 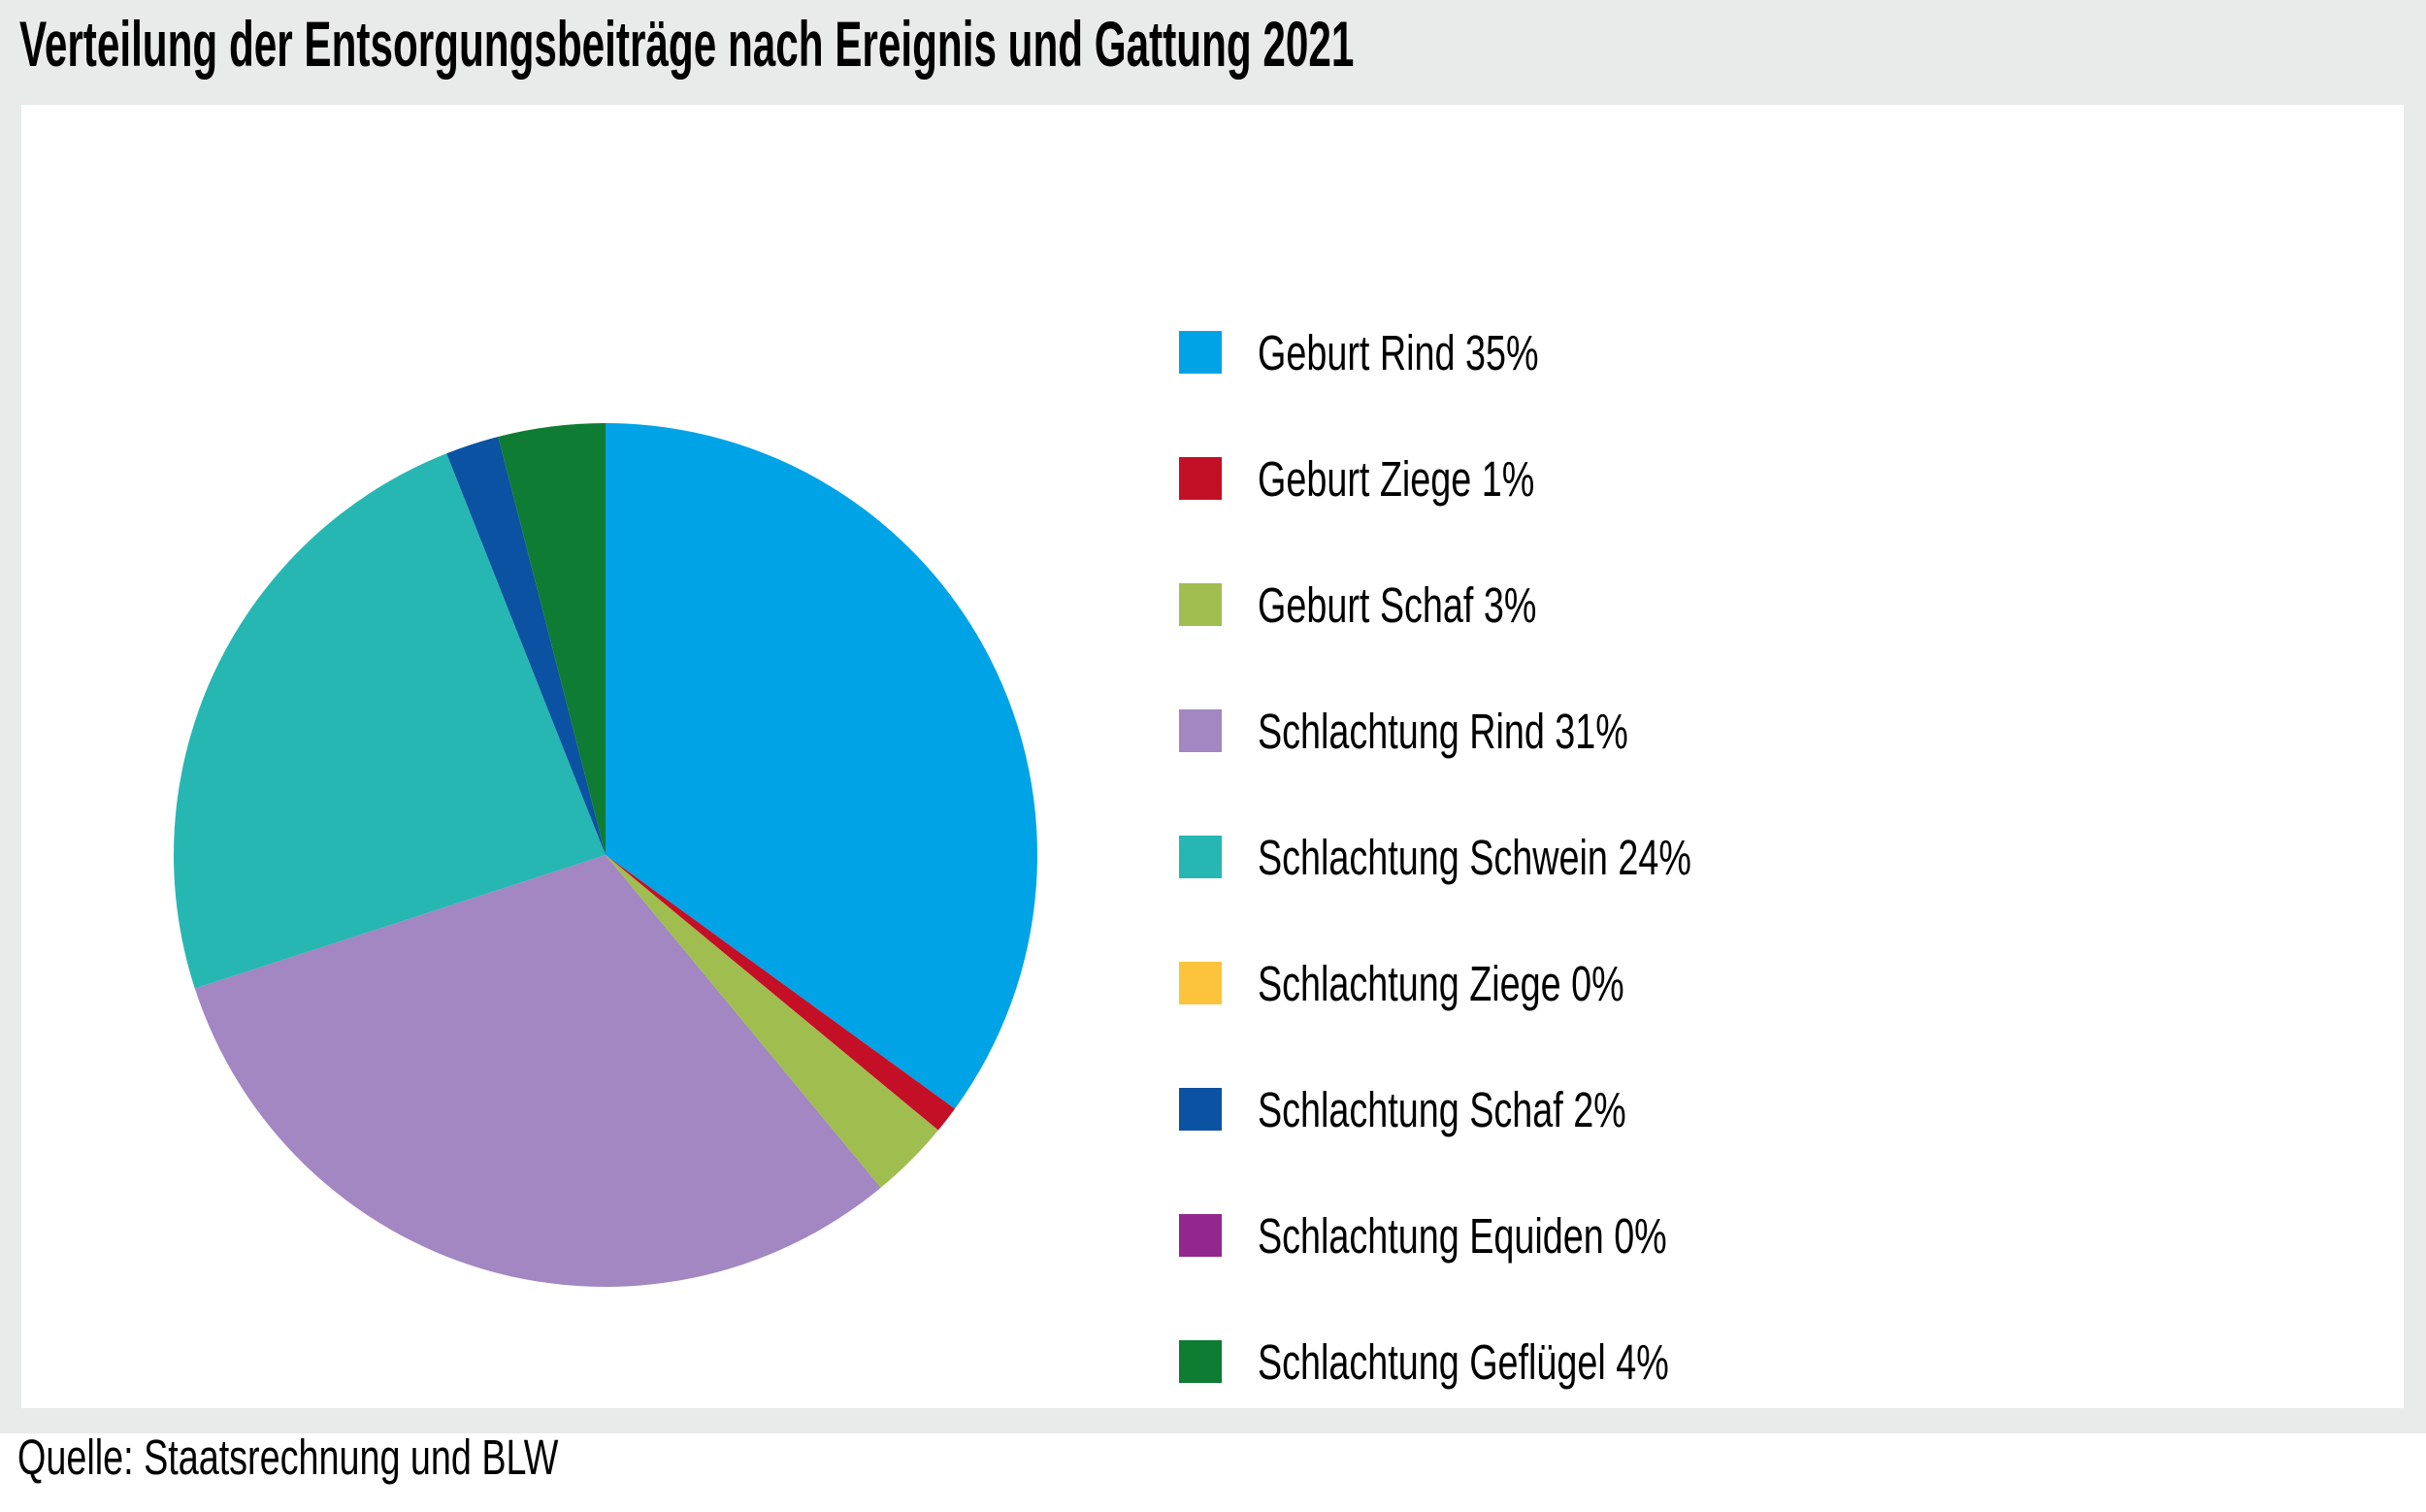 What do you see at coordinates (1200, 730) in the screenshot?
I see `legend-swatch-schlachtung-rind` at bounding box center [1200, 730].